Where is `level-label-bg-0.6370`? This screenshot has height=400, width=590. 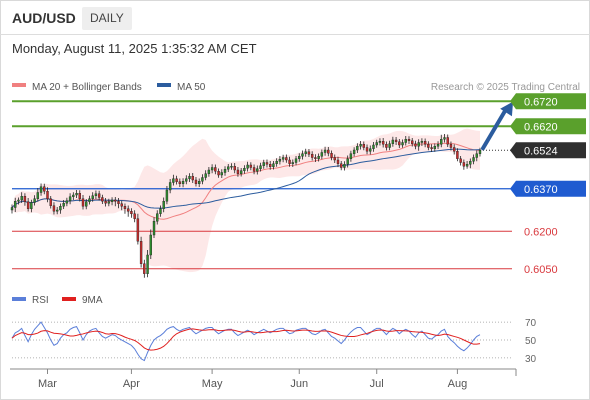
level-label-bg-0.6370 is located at coordinates (551, 188).